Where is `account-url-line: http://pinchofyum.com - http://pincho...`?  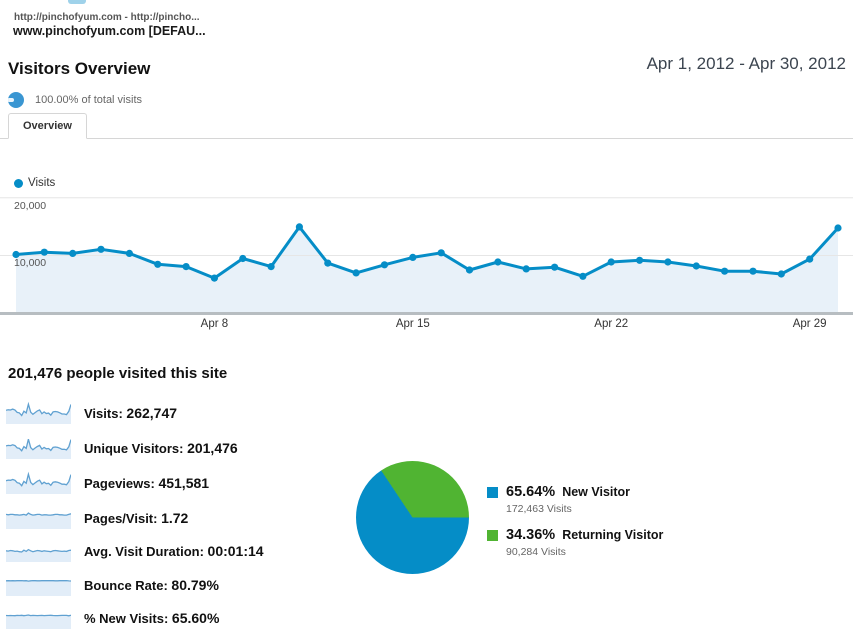 account-url-line: http://pinchofyum.com - http://pincho... is located at coordinates (107, 17).